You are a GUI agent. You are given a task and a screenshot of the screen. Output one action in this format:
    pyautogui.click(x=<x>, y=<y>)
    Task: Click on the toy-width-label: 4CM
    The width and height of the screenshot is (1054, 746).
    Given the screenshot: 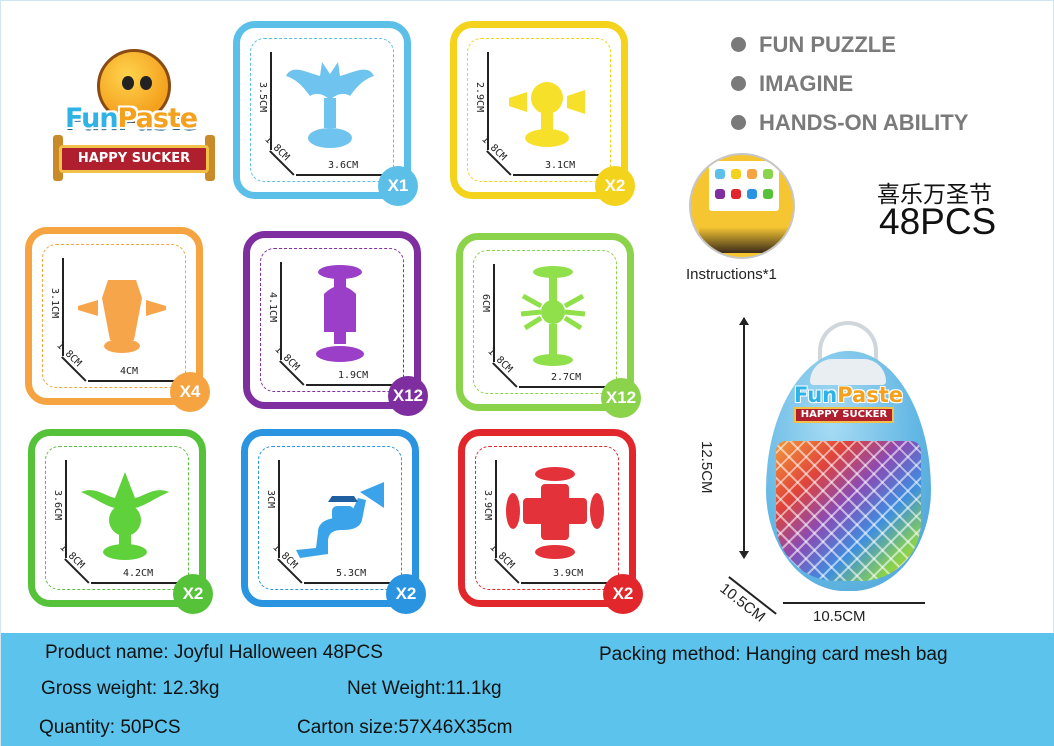 What is the action you would take?
    pyautogui.click(x=129, y=371)
    